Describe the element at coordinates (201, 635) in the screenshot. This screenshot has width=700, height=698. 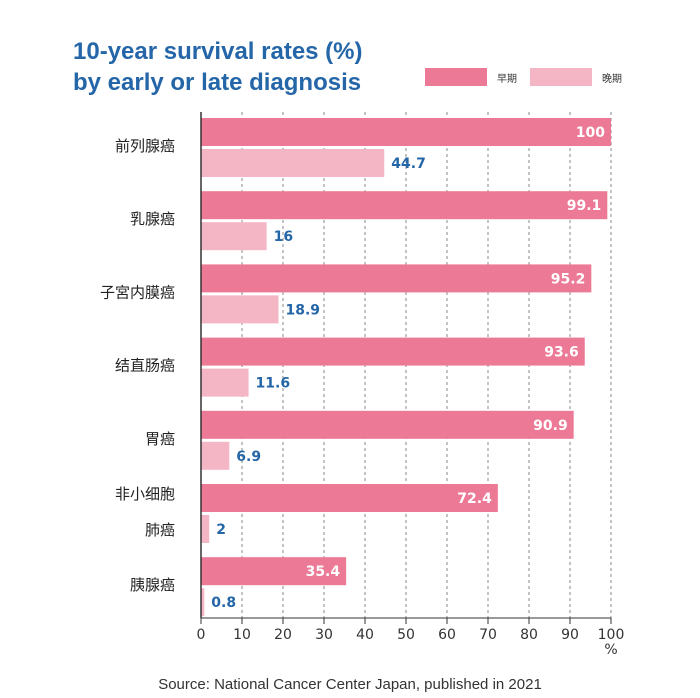
I see `x-tick-label: 0` at that location.